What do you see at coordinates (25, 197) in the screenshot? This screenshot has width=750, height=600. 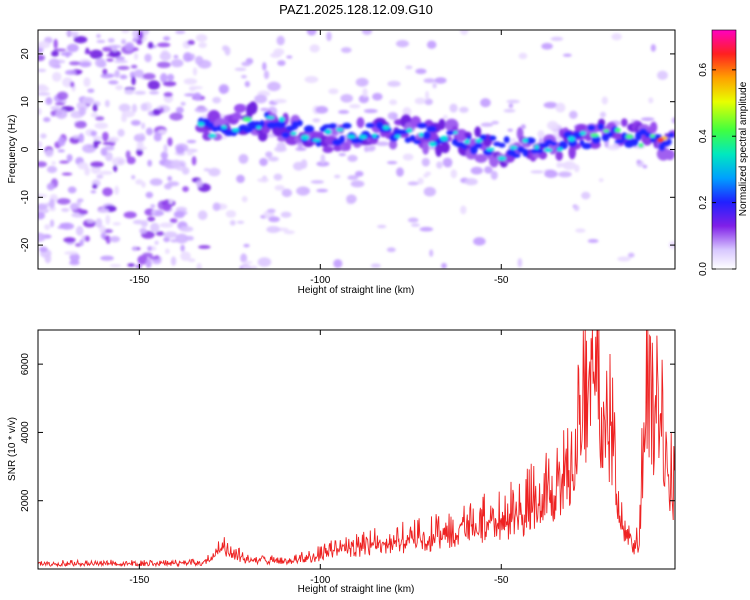 I see `y-tick-label: -10` at bounding box center [25, 197].